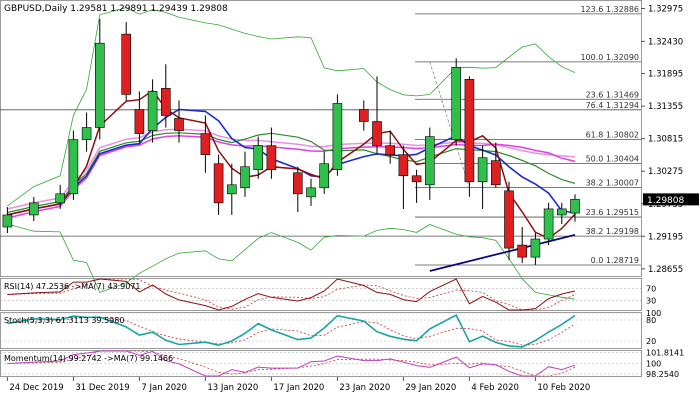 The height and width of the screenshot is (404, 700). What do you see at coordinates (72, 286) in the screenshot?
I see `rsi-label: RSI(14) 47.2536 ->MA(7) 43.9071` at bounding box center [72, 286].